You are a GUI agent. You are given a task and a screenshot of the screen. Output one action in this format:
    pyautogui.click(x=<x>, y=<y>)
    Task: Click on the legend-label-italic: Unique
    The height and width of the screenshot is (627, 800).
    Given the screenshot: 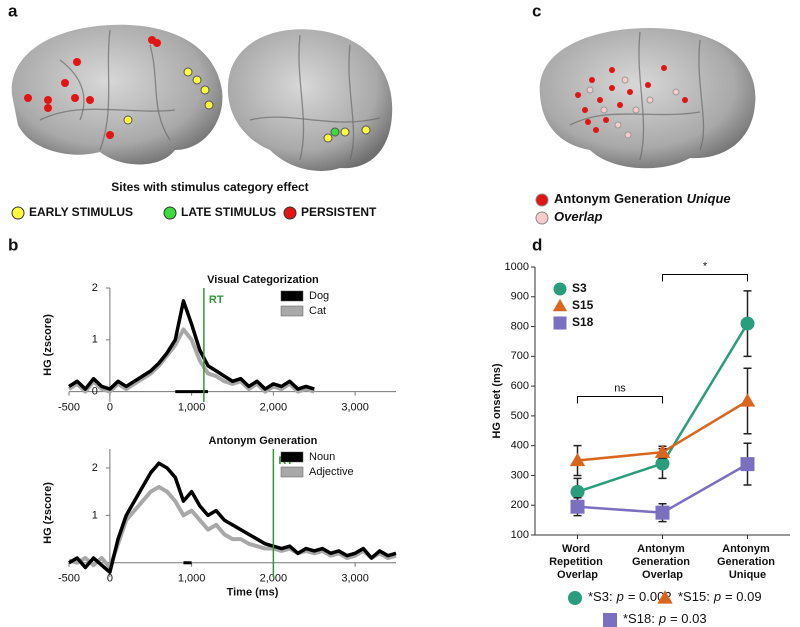 What is the action you would take?
    pyautogui.click(x=709, y=198)
    